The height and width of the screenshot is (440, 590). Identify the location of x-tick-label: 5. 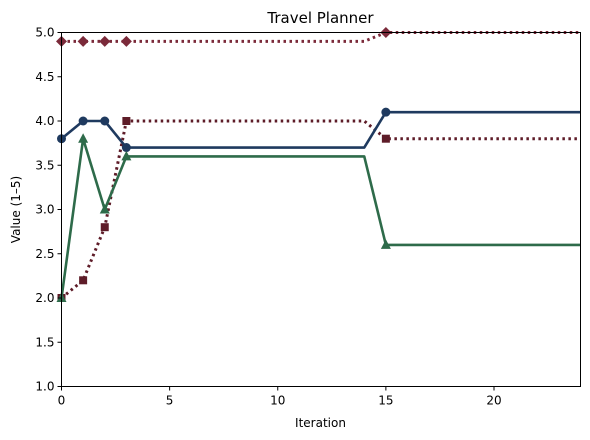
(170, 401).